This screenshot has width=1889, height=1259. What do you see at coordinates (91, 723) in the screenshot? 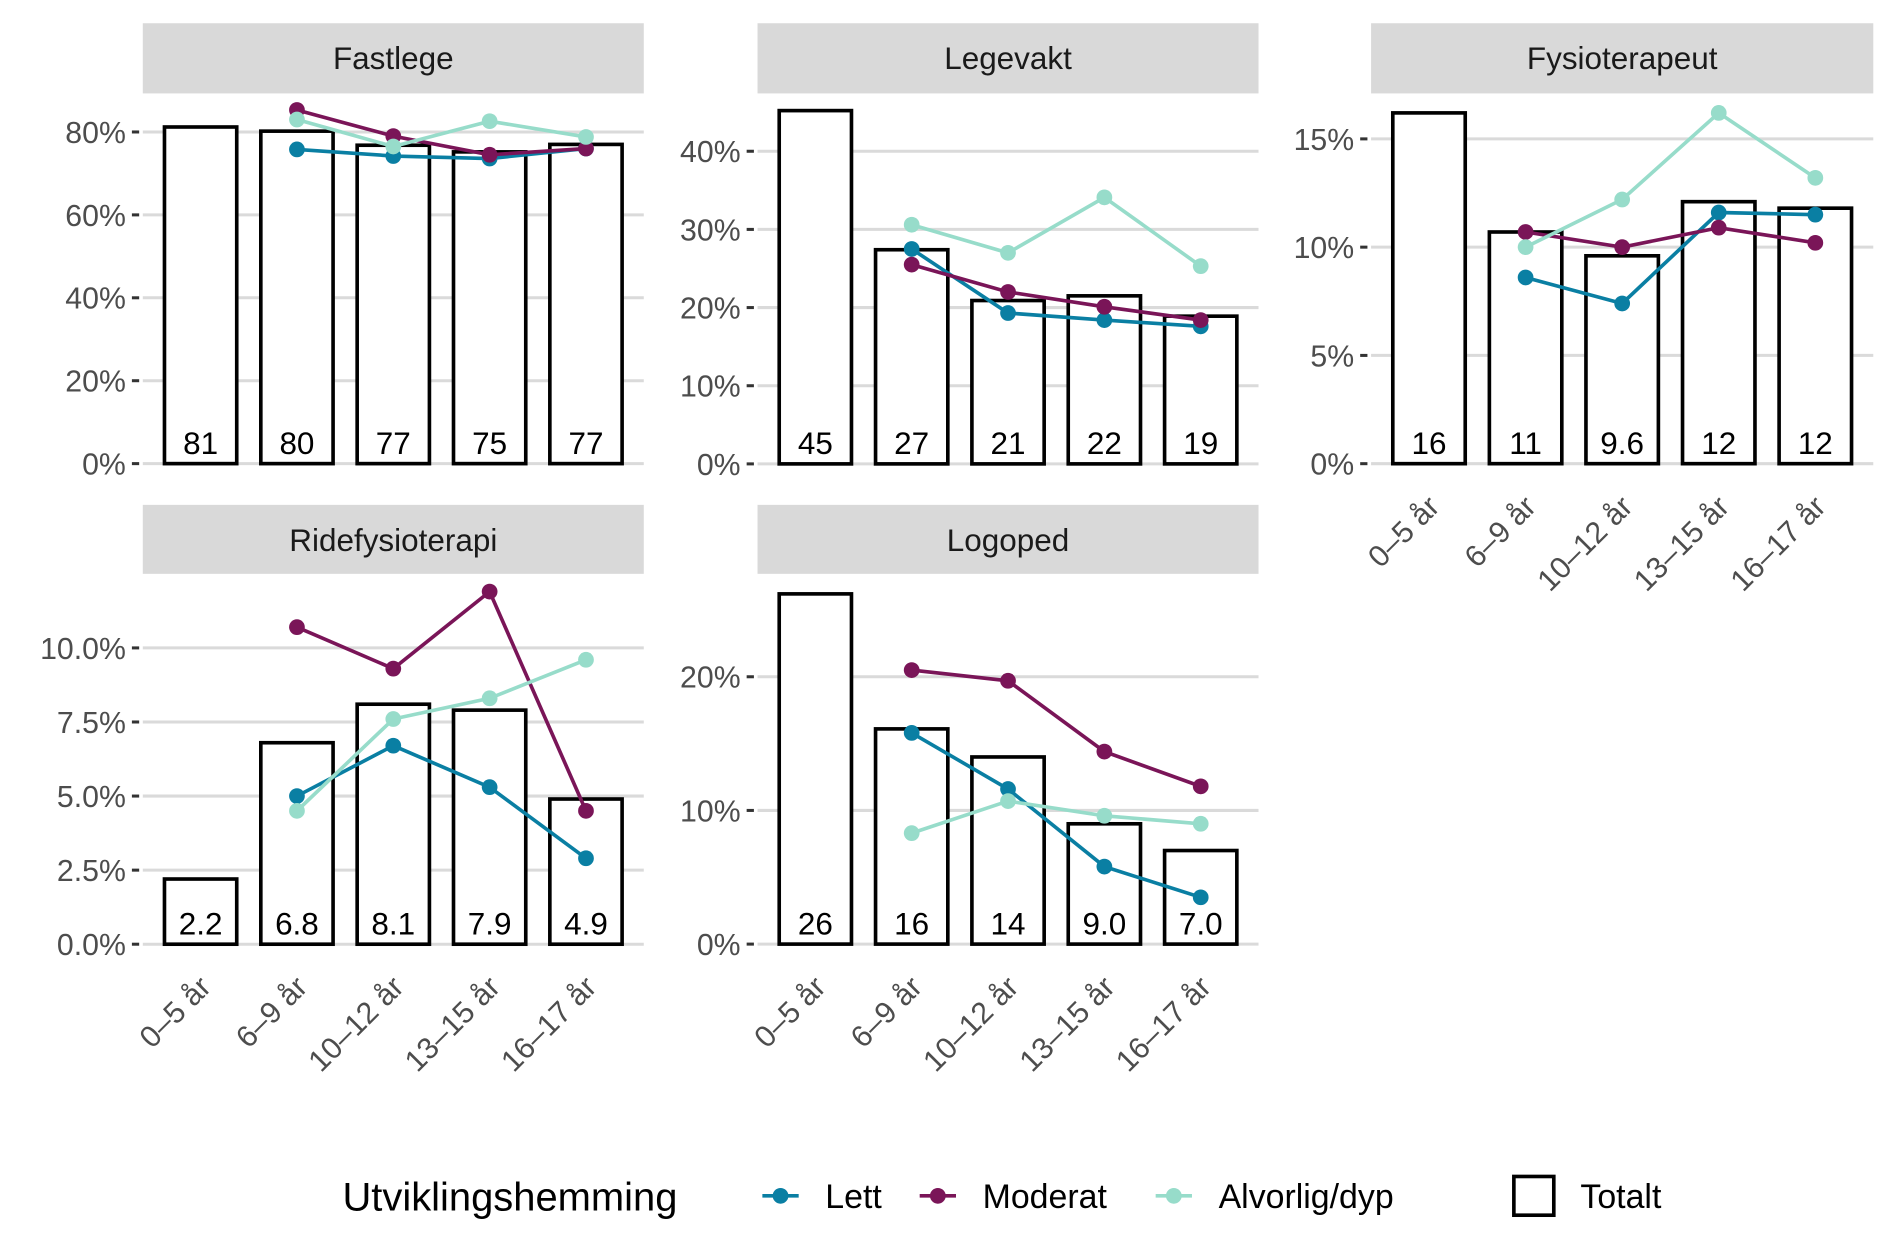
I see `y-tick-label: 7.5%` at bounding box center [91, 723].